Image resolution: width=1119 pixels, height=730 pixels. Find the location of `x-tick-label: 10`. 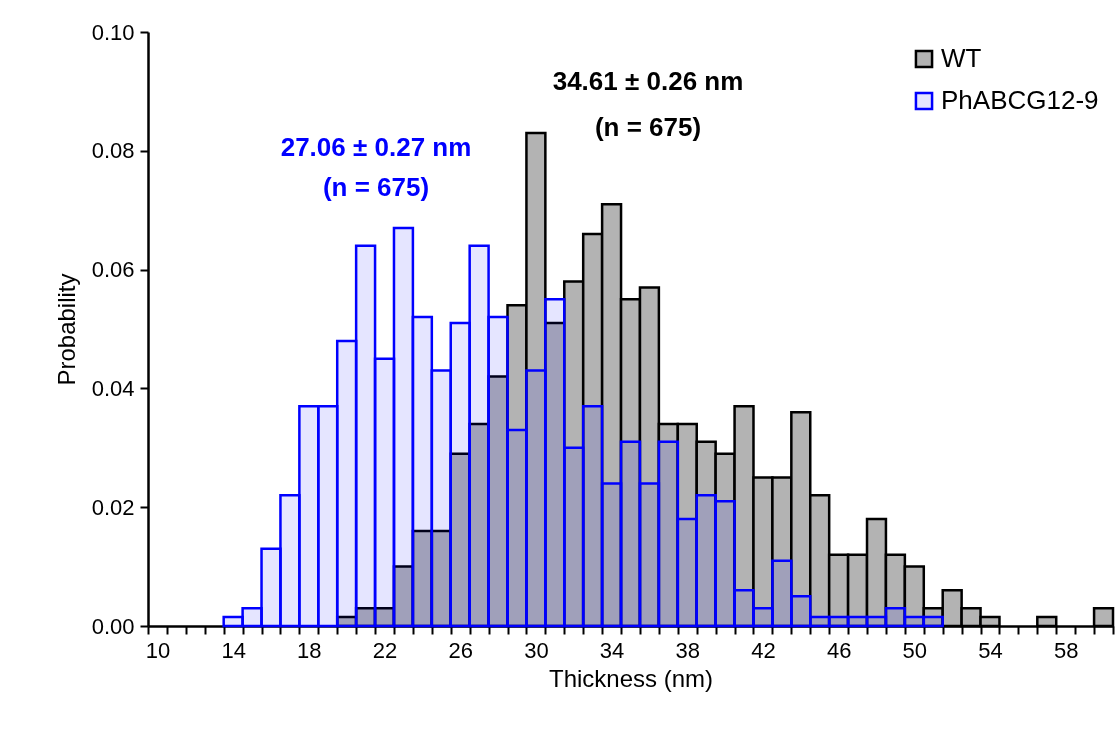

x-tick-label: 10 is located at coordinates (158, 650).